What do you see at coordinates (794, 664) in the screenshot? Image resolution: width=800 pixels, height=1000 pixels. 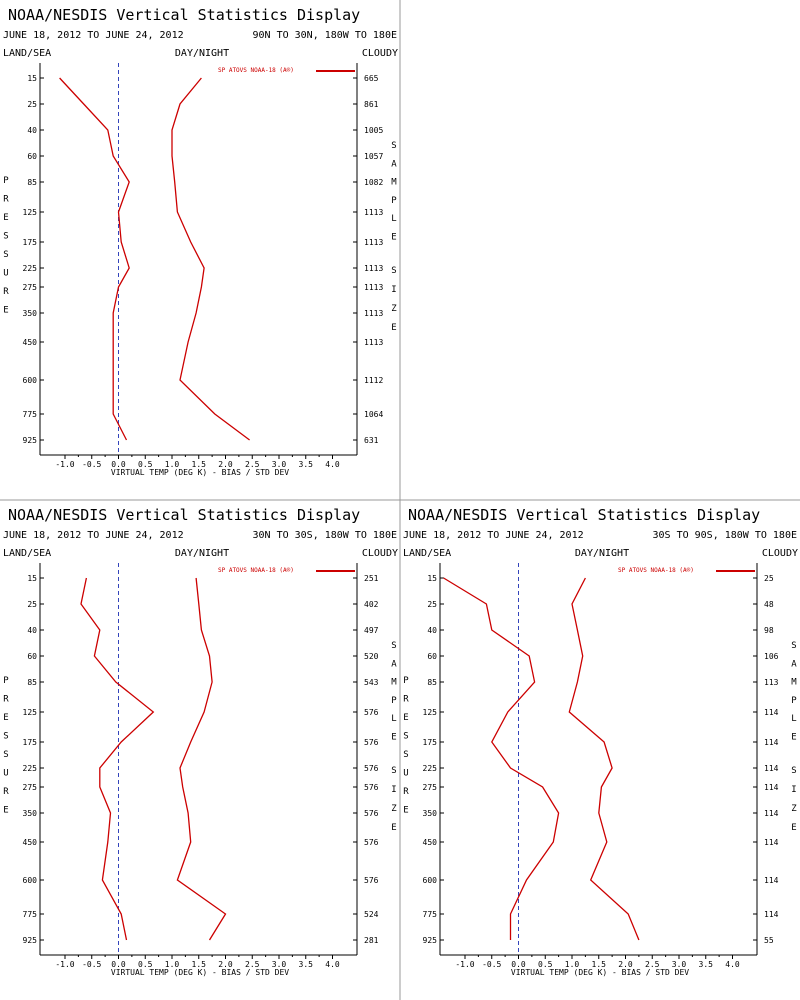 I see `sample-axis-letter: A` at bounding box center [794, 664].